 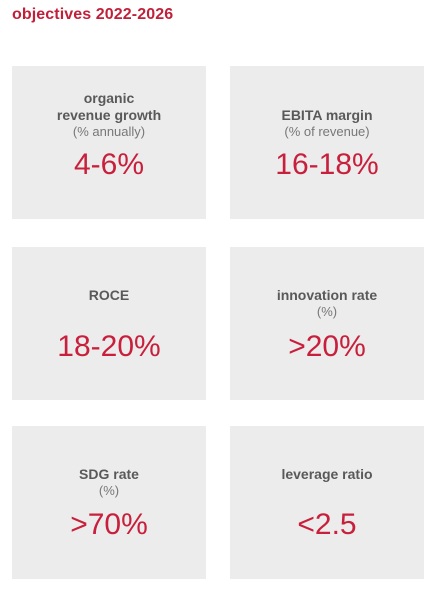 What do you see at coordinates (109, 295) in the screenshot?
I see `card-label: ROCE` at bounding box center [109, 295].